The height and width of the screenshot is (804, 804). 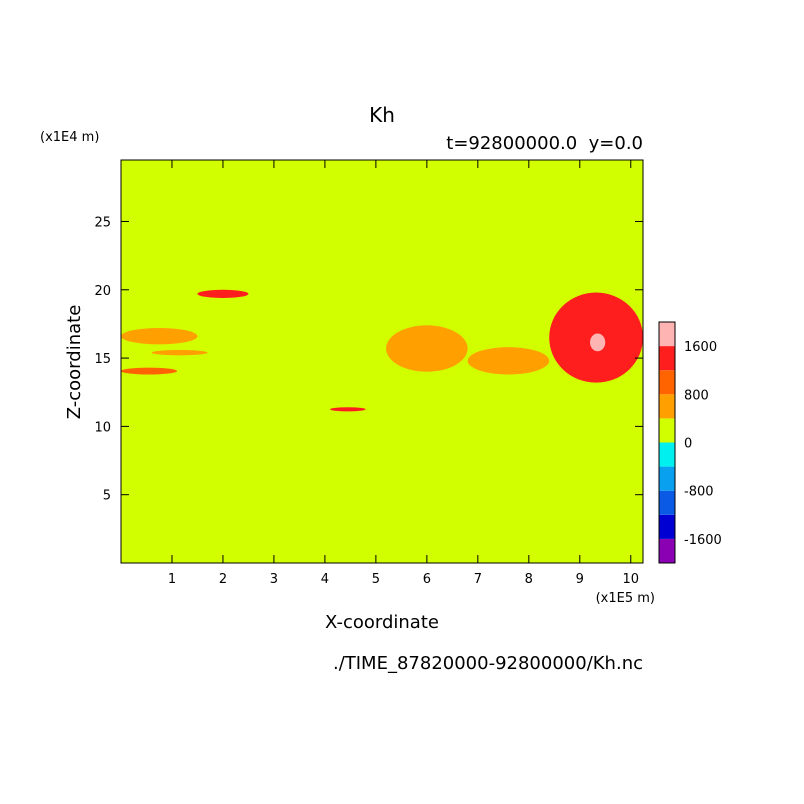 I want to click on x-tick-label: 10, so click(x=630, y=579).